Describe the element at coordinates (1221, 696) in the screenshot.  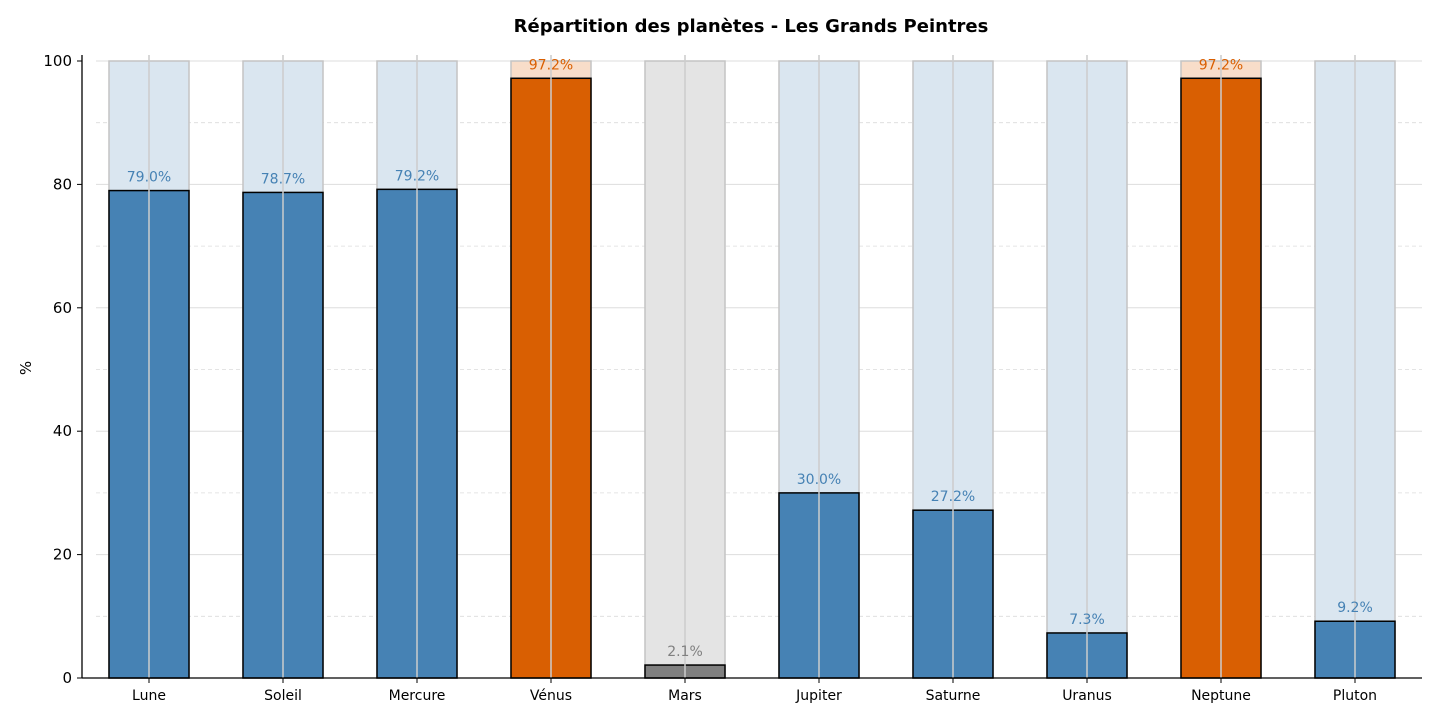
I see `x-tick-label: Neptune` at that location.